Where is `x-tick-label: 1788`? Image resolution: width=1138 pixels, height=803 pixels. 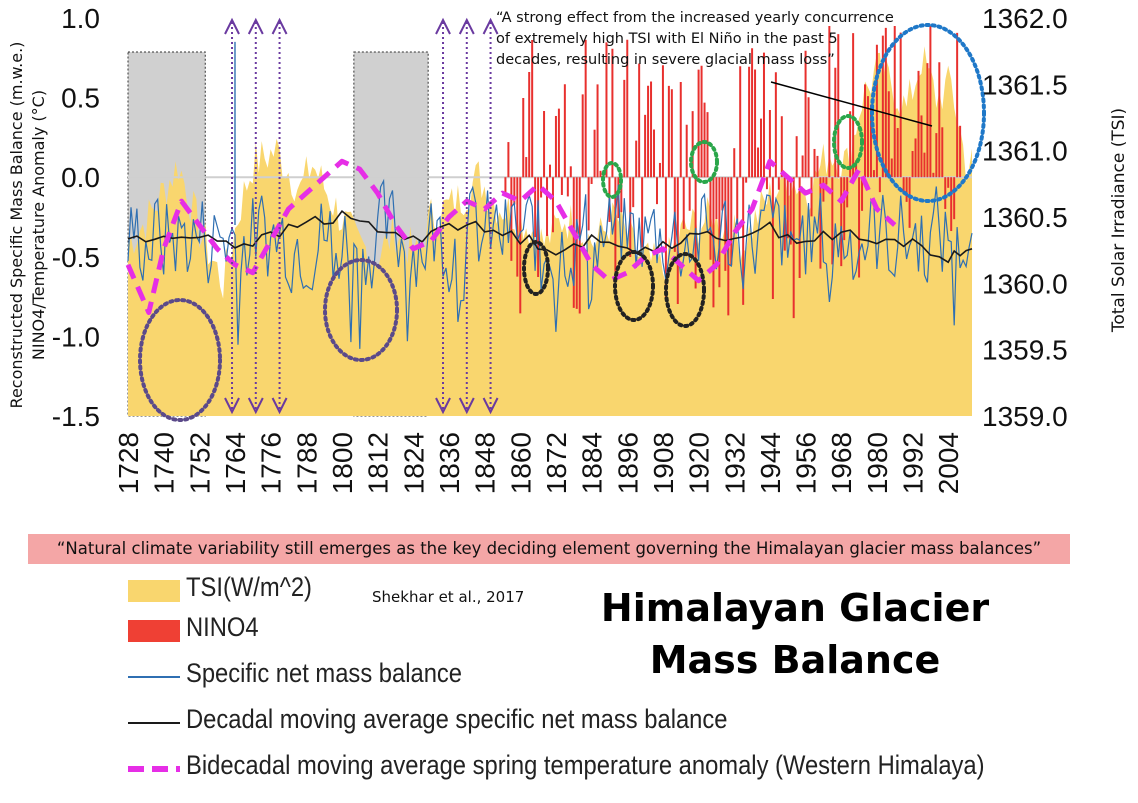
x-tick-label: 1788 is located at coordinates (306, 463).